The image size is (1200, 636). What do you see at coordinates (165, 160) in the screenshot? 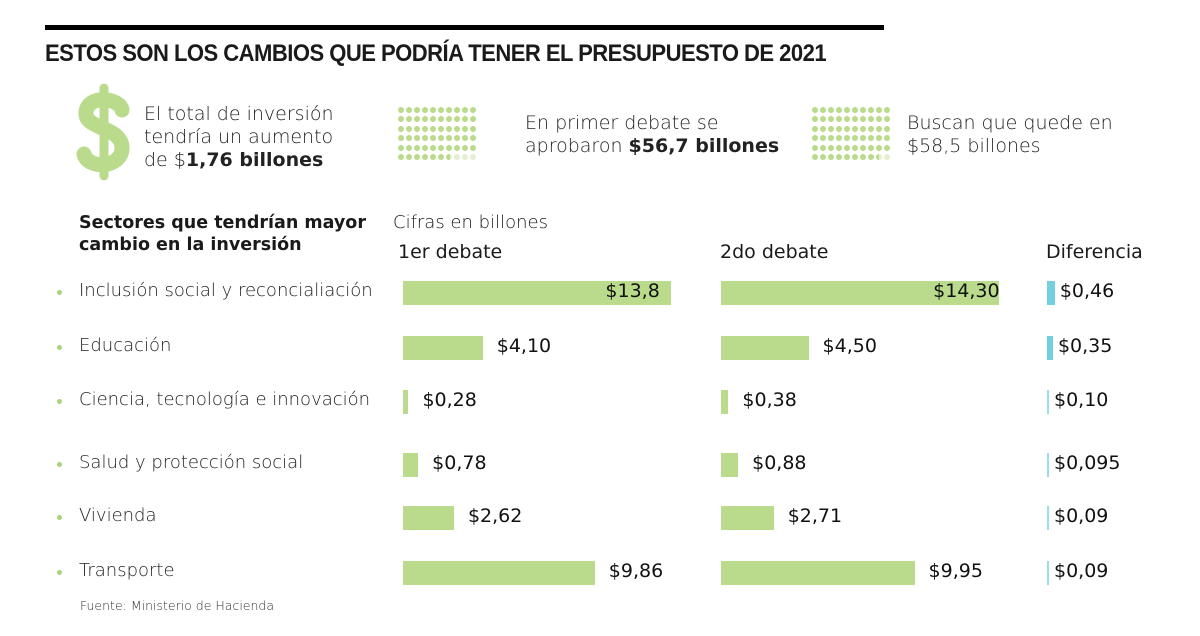
I see `kpi-total-prefix: de $` at bounding box center [165, 160].